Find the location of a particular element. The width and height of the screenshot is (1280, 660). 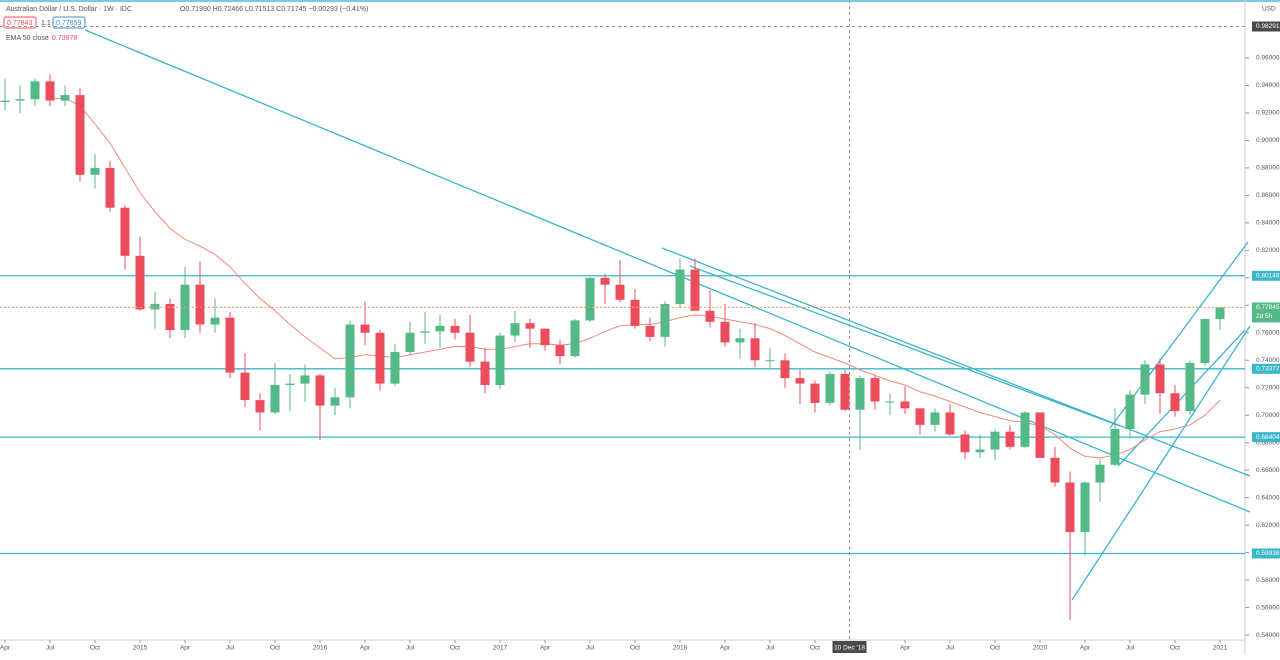

y-tick-label: 0.76000 is located at coordinates (1268, 332).